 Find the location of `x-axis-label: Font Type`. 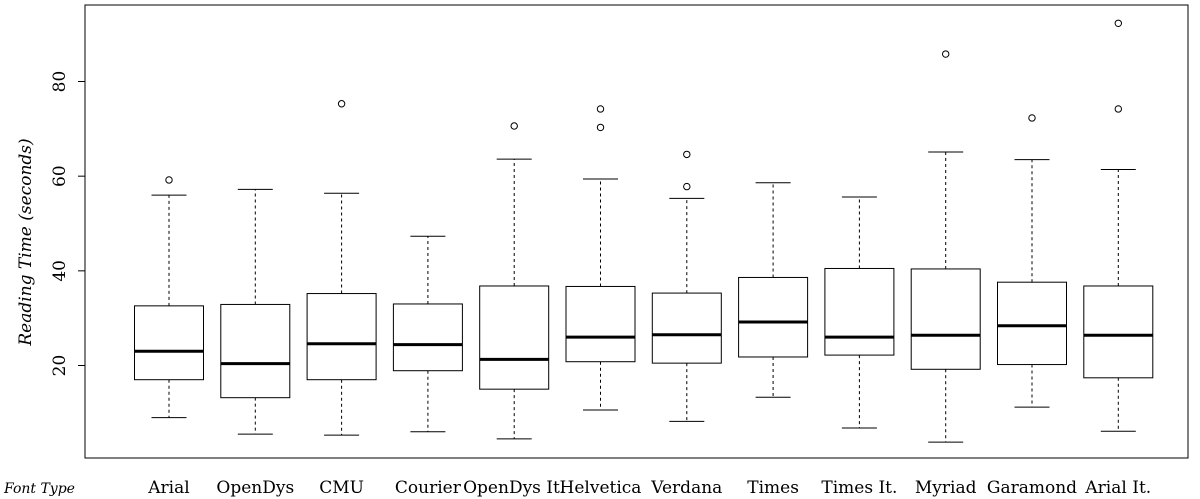

x-axis-label: Font Type is located at coordinates (39, 489).